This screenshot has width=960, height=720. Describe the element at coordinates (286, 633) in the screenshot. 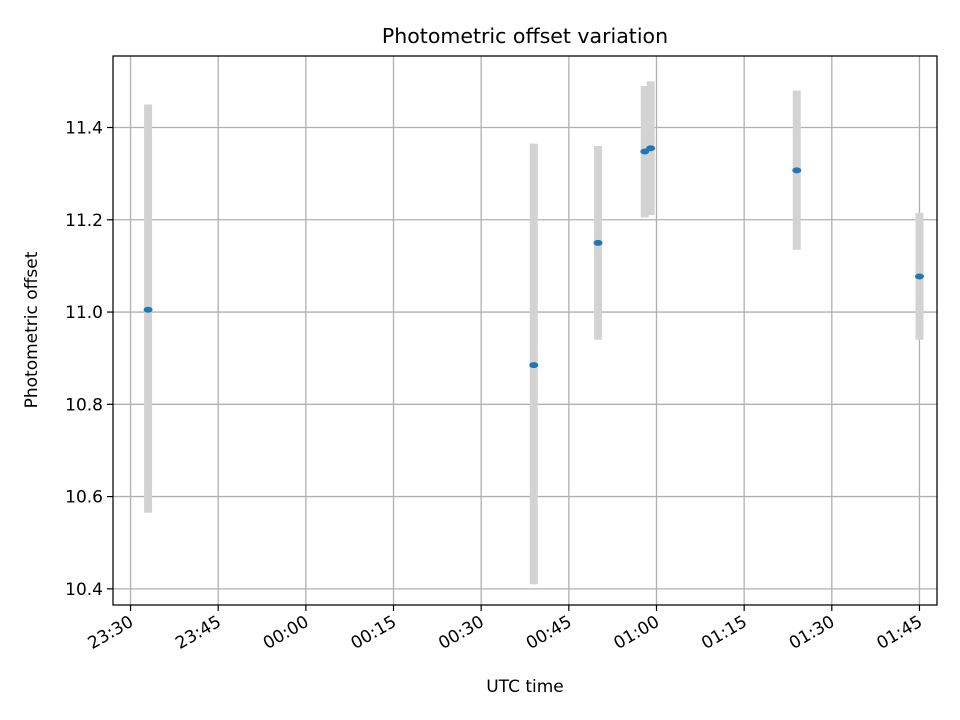

I see `x-tick-label: 00:00` at that location.